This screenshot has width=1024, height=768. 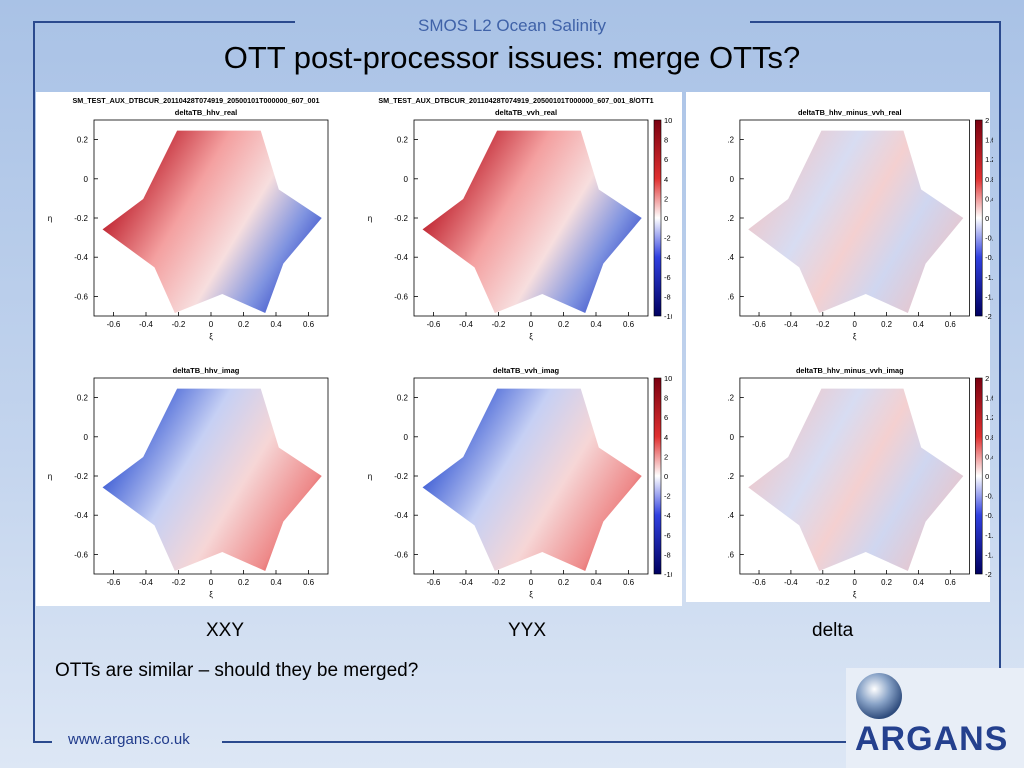 I want to click on colorbar-label: 0.8, so click(x=989, y=437).